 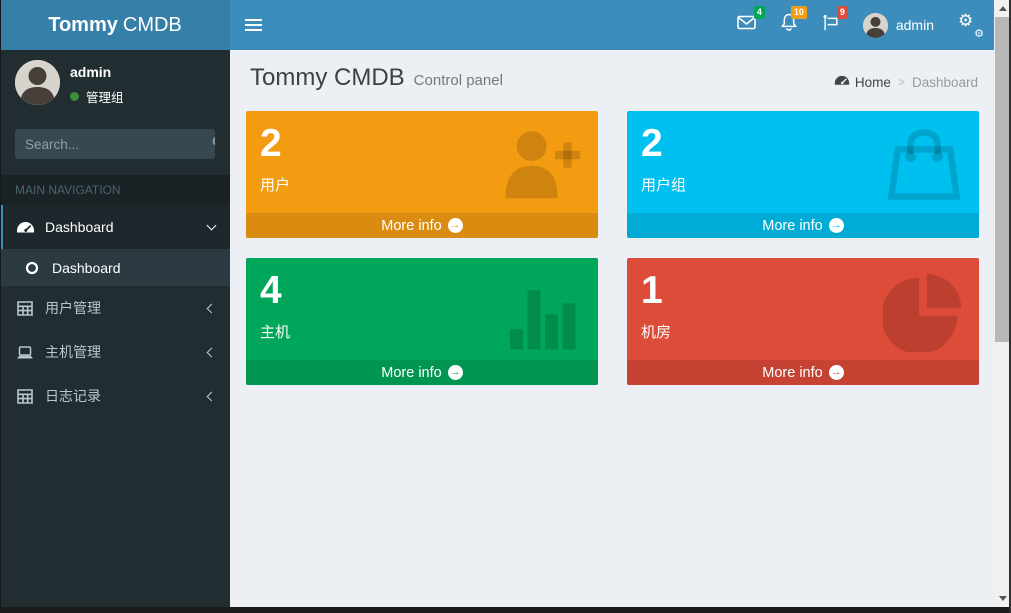 I want to click on content-header: Tommy CMDB Control panel, so click(x=376, y=78).